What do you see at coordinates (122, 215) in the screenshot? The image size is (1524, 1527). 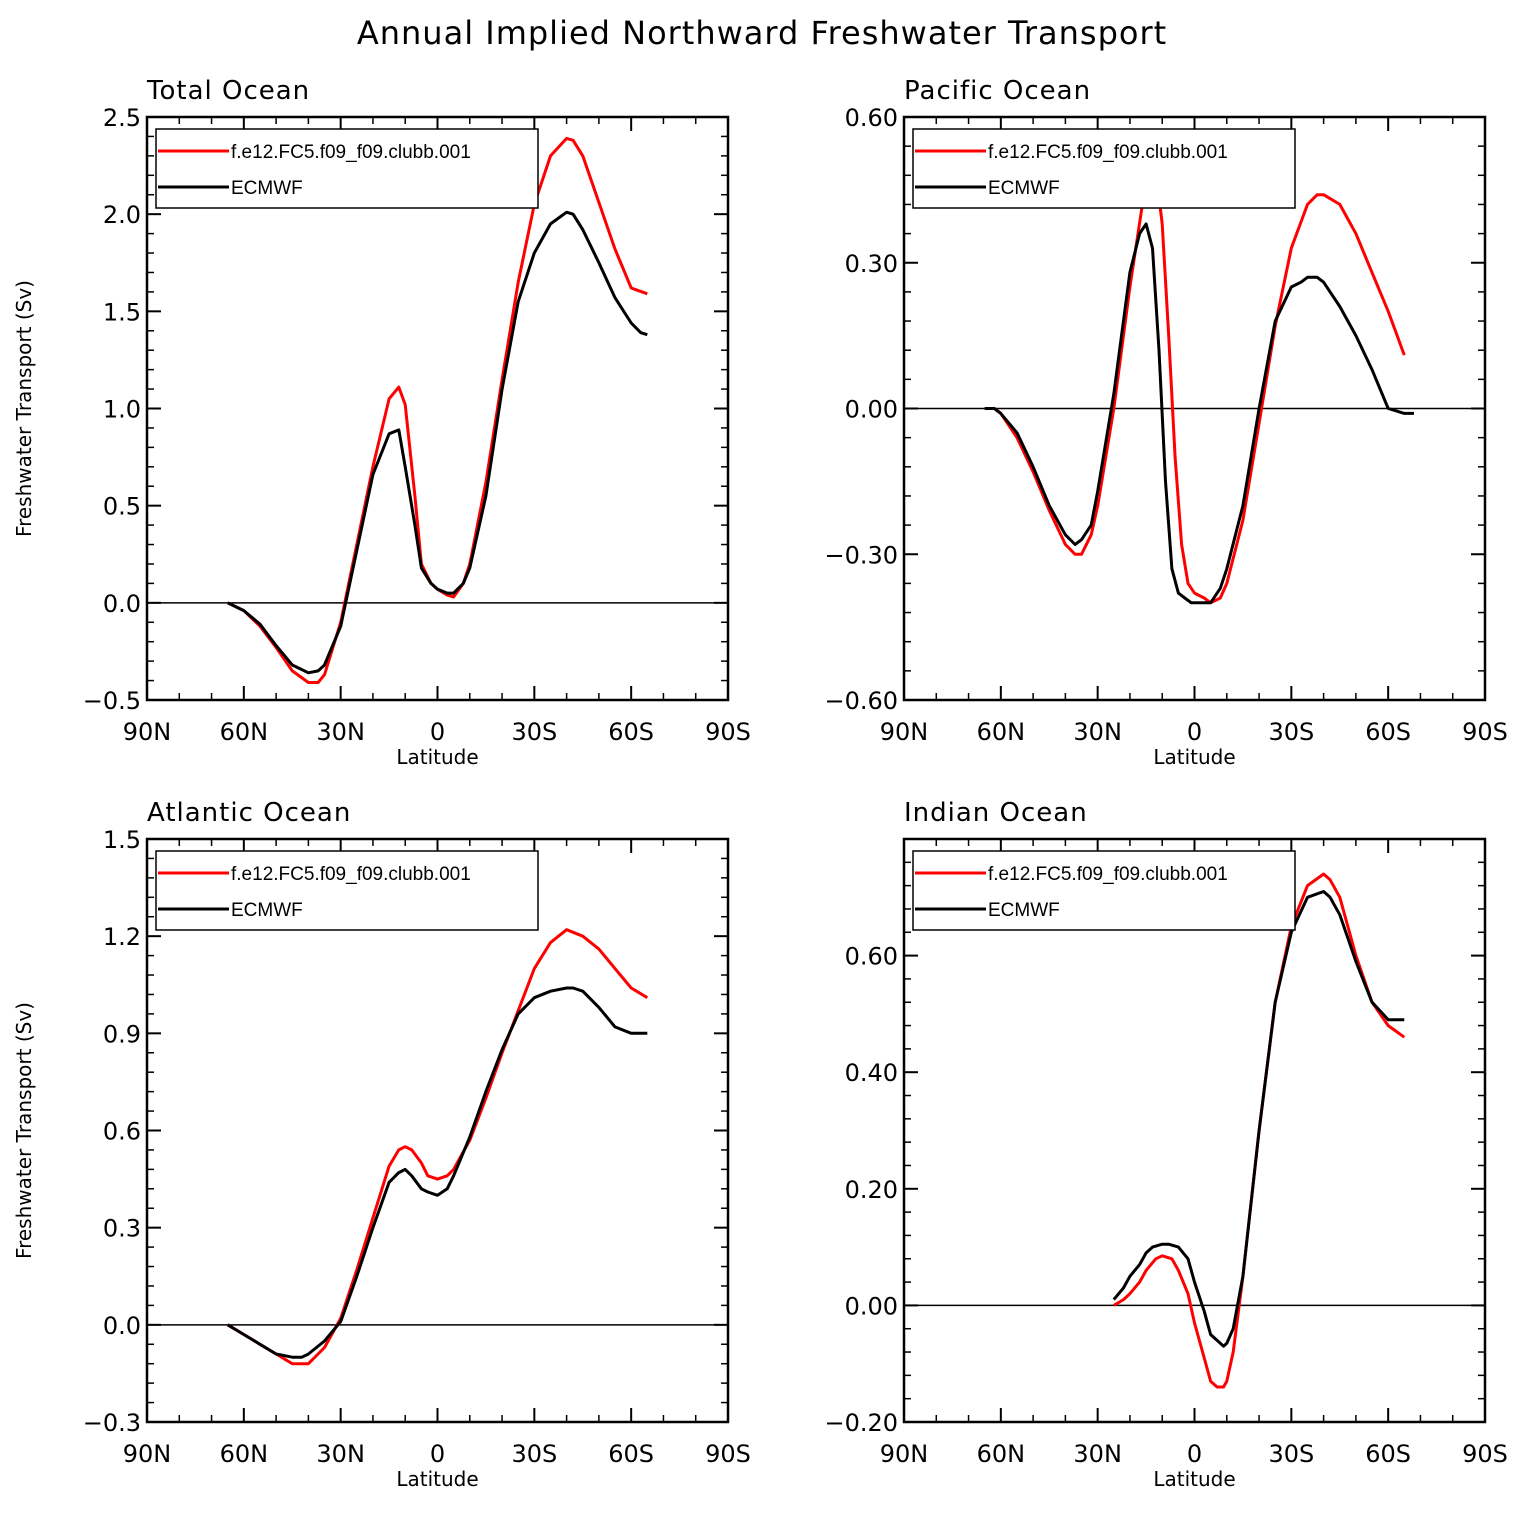 I see `y-tick-label: 2.0` at bounding box center [122, 215].